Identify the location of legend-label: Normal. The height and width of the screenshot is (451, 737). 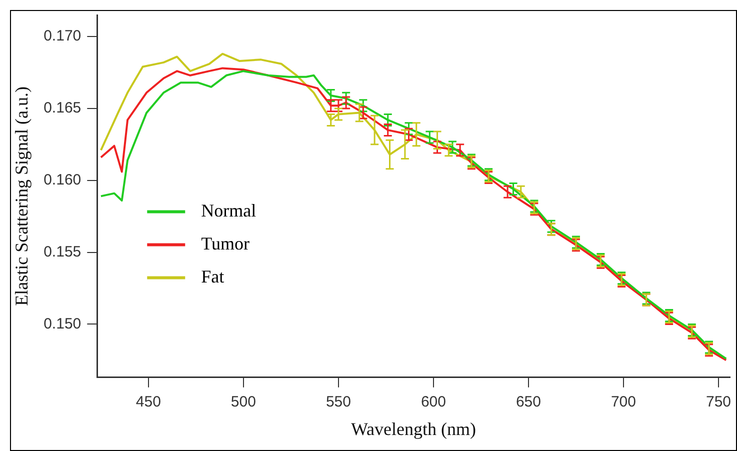
(228, 210).